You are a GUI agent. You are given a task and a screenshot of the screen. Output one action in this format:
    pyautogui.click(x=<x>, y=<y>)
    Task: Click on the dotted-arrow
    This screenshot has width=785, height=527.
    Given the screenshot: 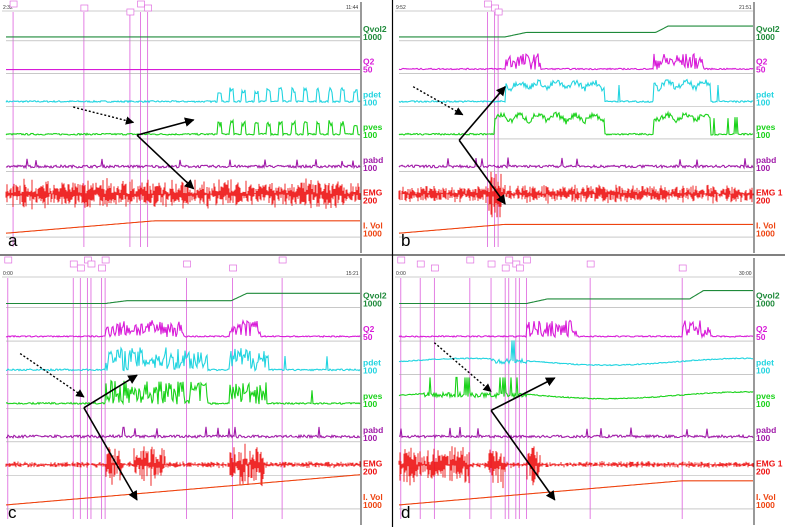 What is the action you would take?
    pyautogui.click(x=438, y=101)
    